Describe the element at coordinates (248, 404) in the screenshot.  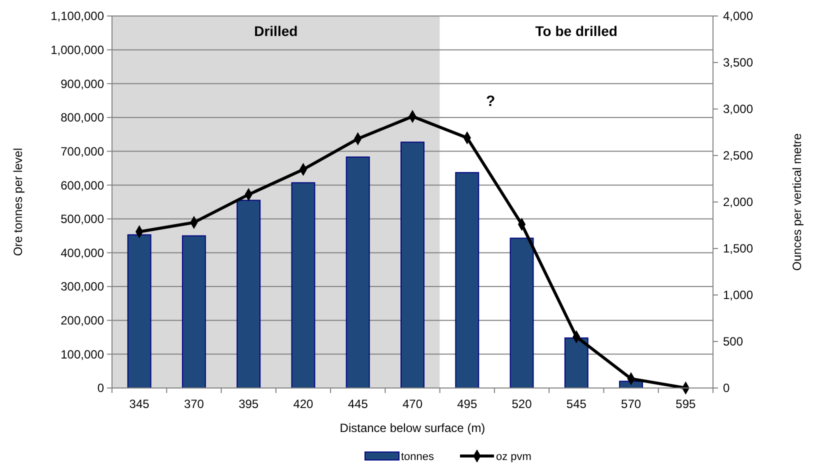
I see `x-tick-label: 395` at that location.